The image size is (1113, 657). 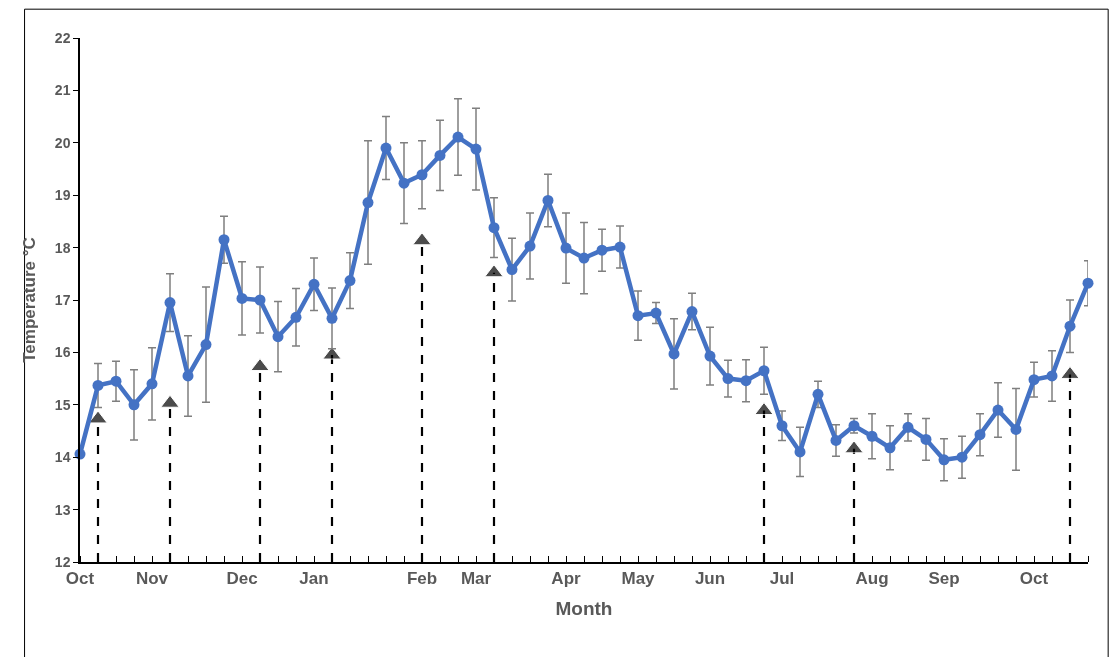 What do you see at coordinates (152, 579) in the screenshot?
I see `x-tick-label: Nov` at bounding box center [152, 579].